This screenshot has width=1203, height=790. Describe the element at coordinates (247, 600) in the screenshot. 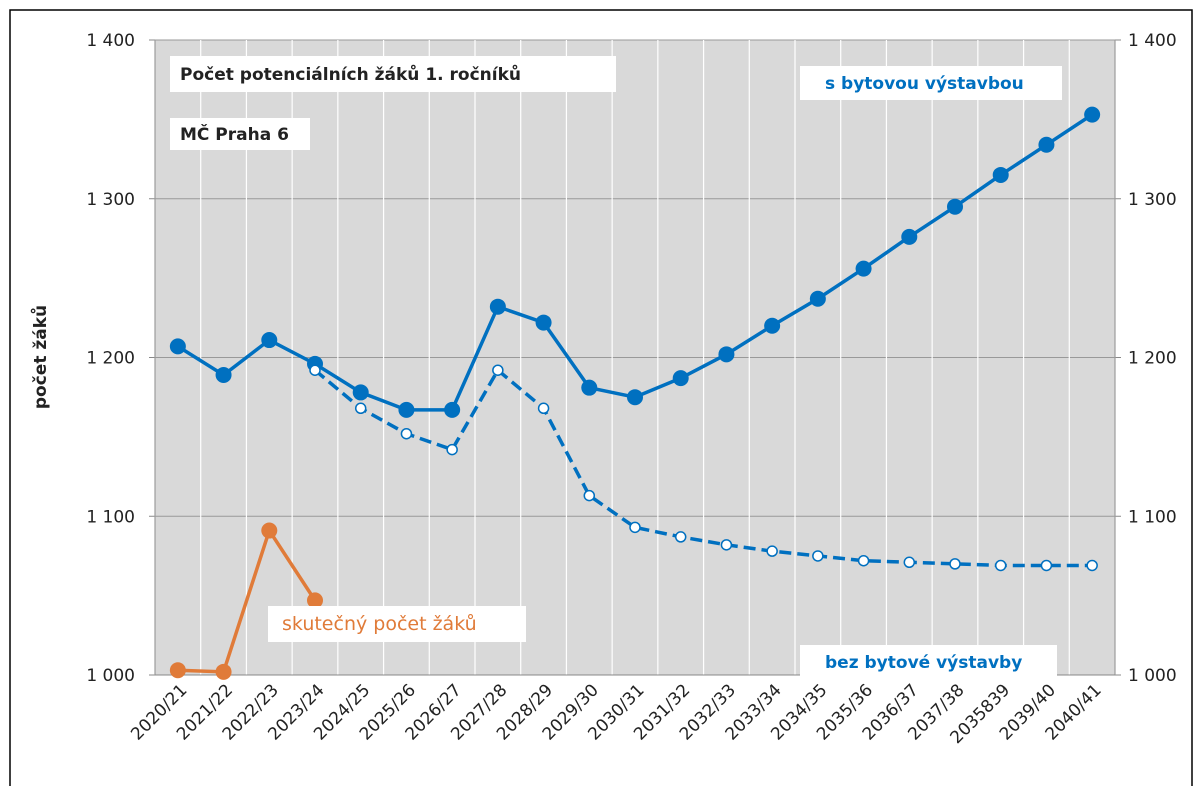

I see `series-line` at that location.